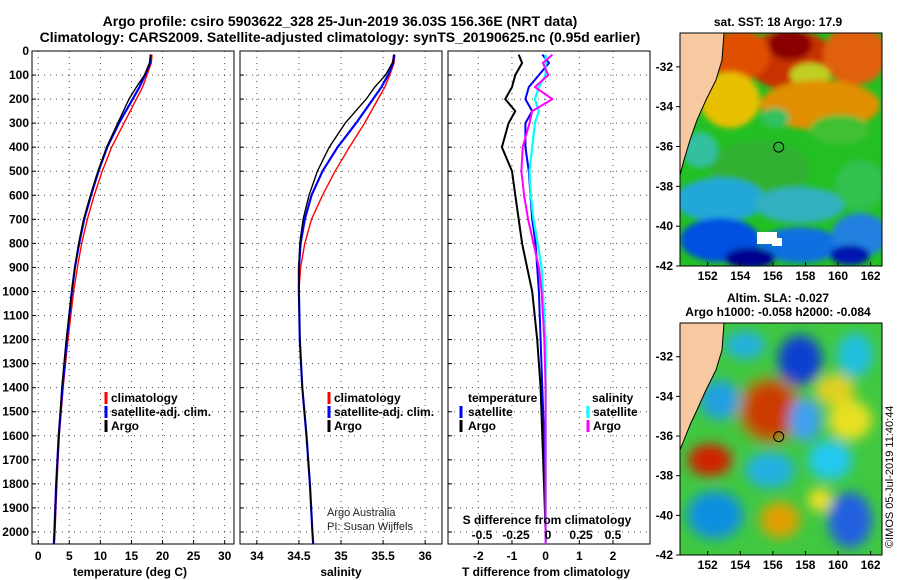 This screenshot has height=580, width=900. I want to click on map-y-tick-label: -40, so click(665, 515).